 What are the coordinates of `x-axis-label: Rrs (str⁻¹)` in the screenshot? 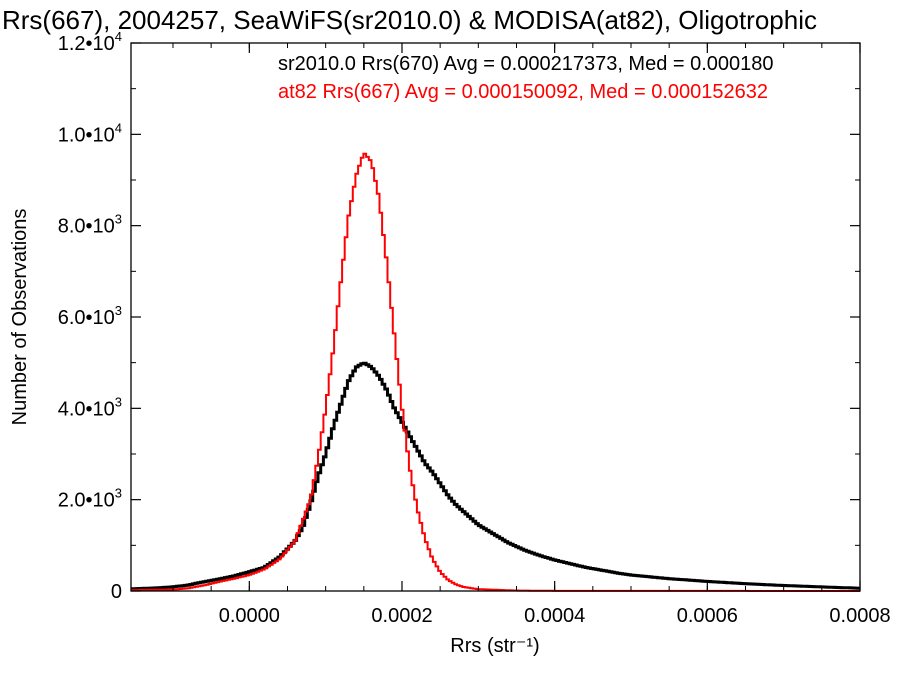 It's located at (494, 646).